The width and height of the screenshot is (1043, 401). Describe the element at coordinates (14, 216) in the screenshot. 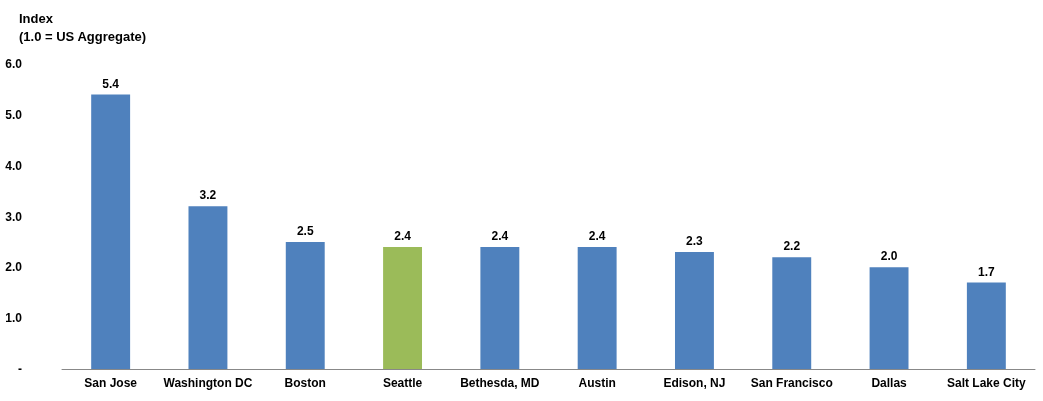

I see `y-tick-label: 3.0` at that location.